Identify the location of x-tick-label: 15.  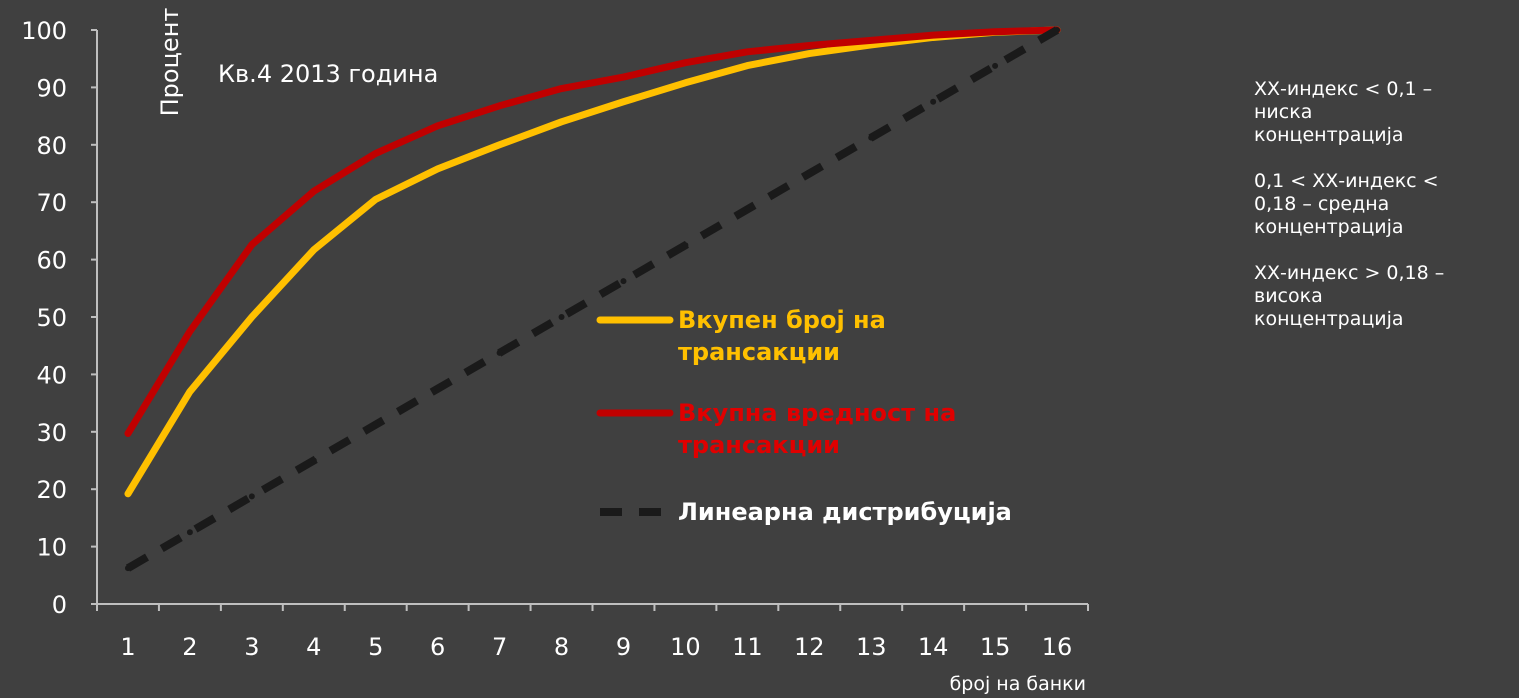
(995, 647).